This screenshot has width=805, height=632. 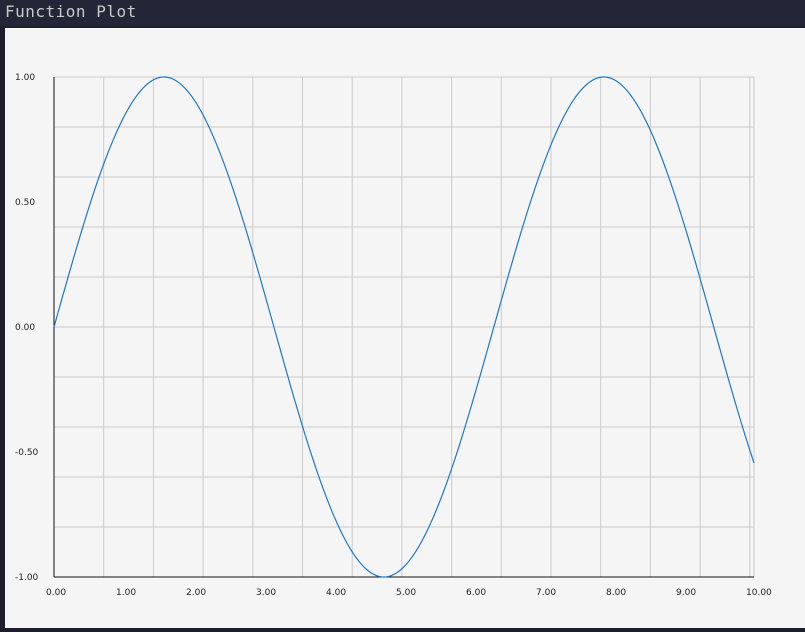 What do you see at coordinates (336, 593) in the screenshot?
I see `x-tick-label: 4.00` at bounding box center [336, 593].